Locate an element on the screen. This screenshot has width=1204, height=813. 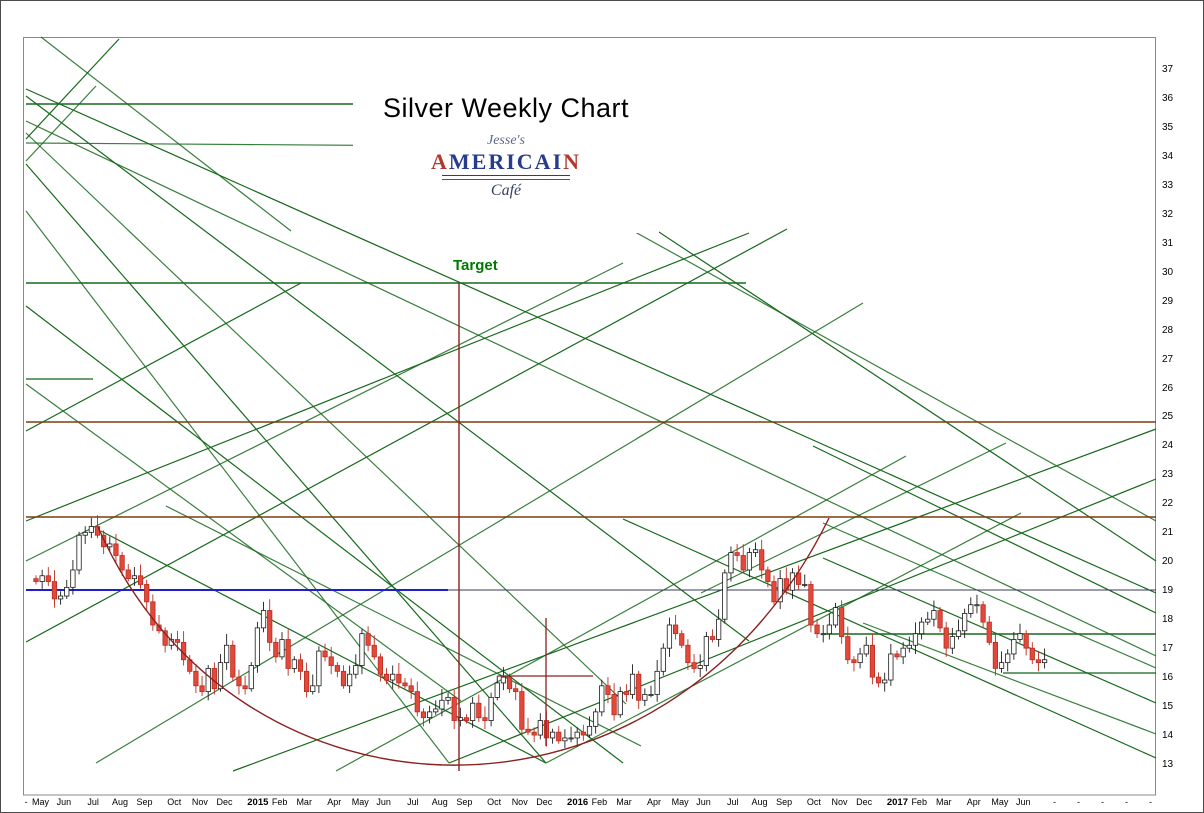
year-tick-label: 2016 is located at coordinates (578, 802).